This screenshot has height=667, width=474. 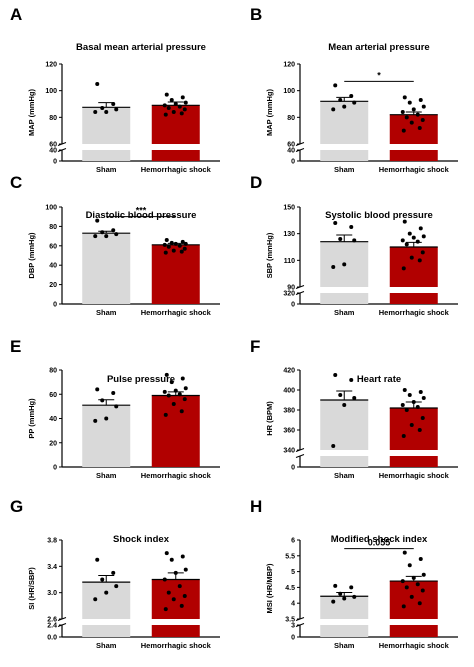 What do you see at coordinates (289, 451) in the screenshot?
I see `y-tick-label: 340` at bounding box center [289, 451].